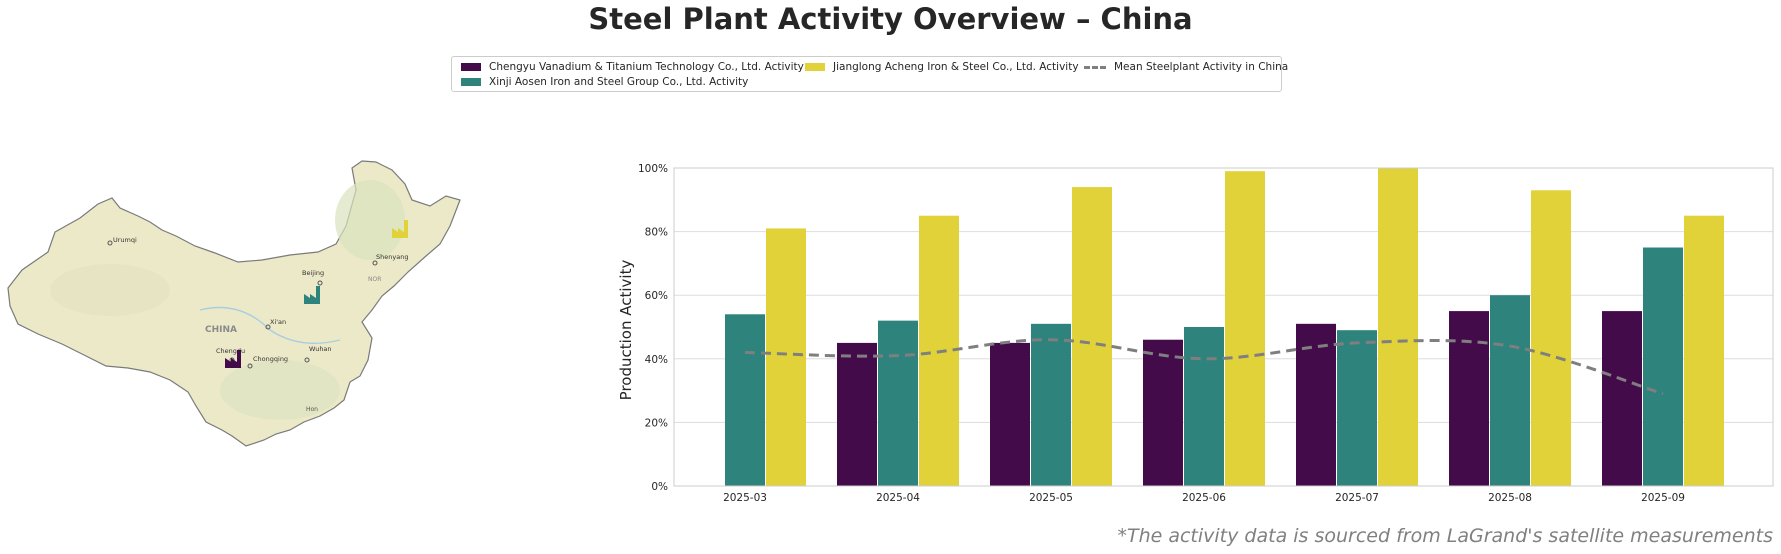 This screenshot has height=554, width=1781. What do you see at coordinates (400, 229) in the screenshot?
I see `factory-icon-jianglong` at bounding box center [400, 229].